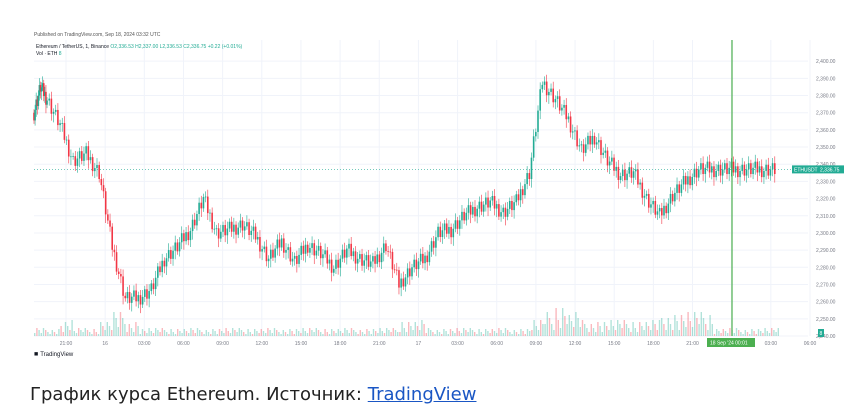  I want to click on caption-link: TradingView, so click(422, 394).